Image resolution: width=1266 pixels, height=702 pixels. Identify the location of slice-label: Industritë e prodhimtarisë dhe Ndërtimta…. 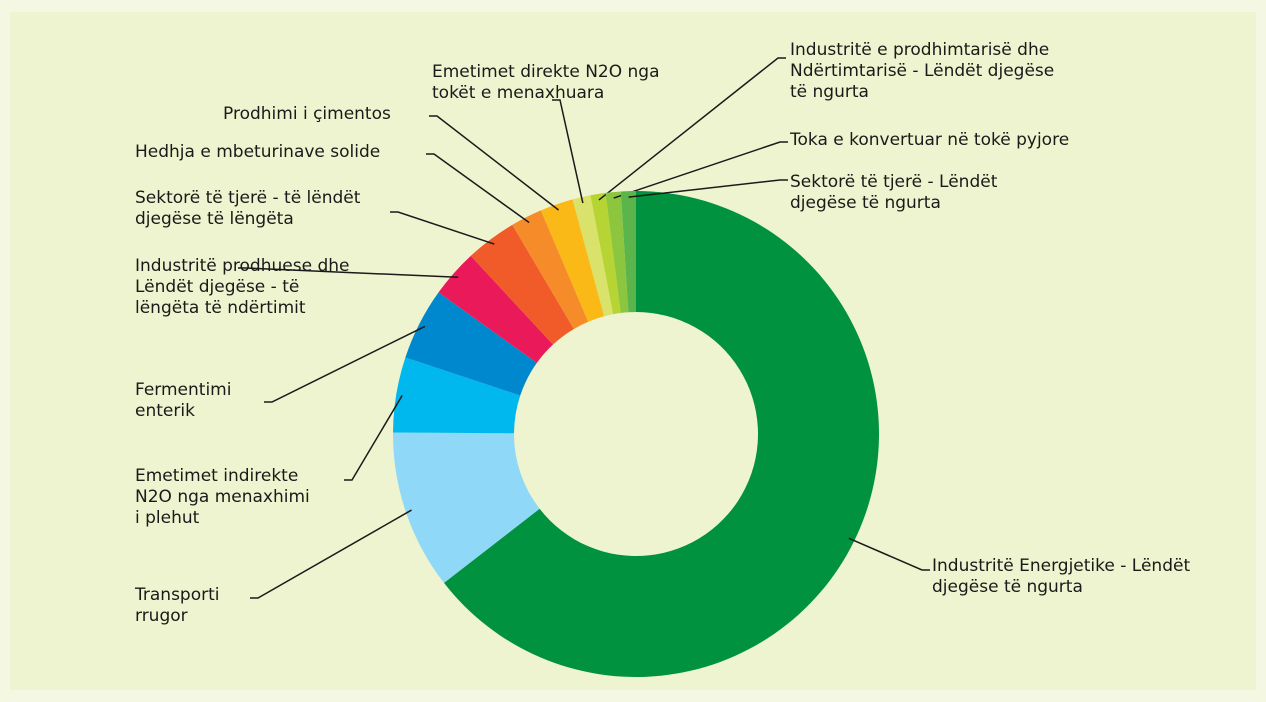
(922, 71).